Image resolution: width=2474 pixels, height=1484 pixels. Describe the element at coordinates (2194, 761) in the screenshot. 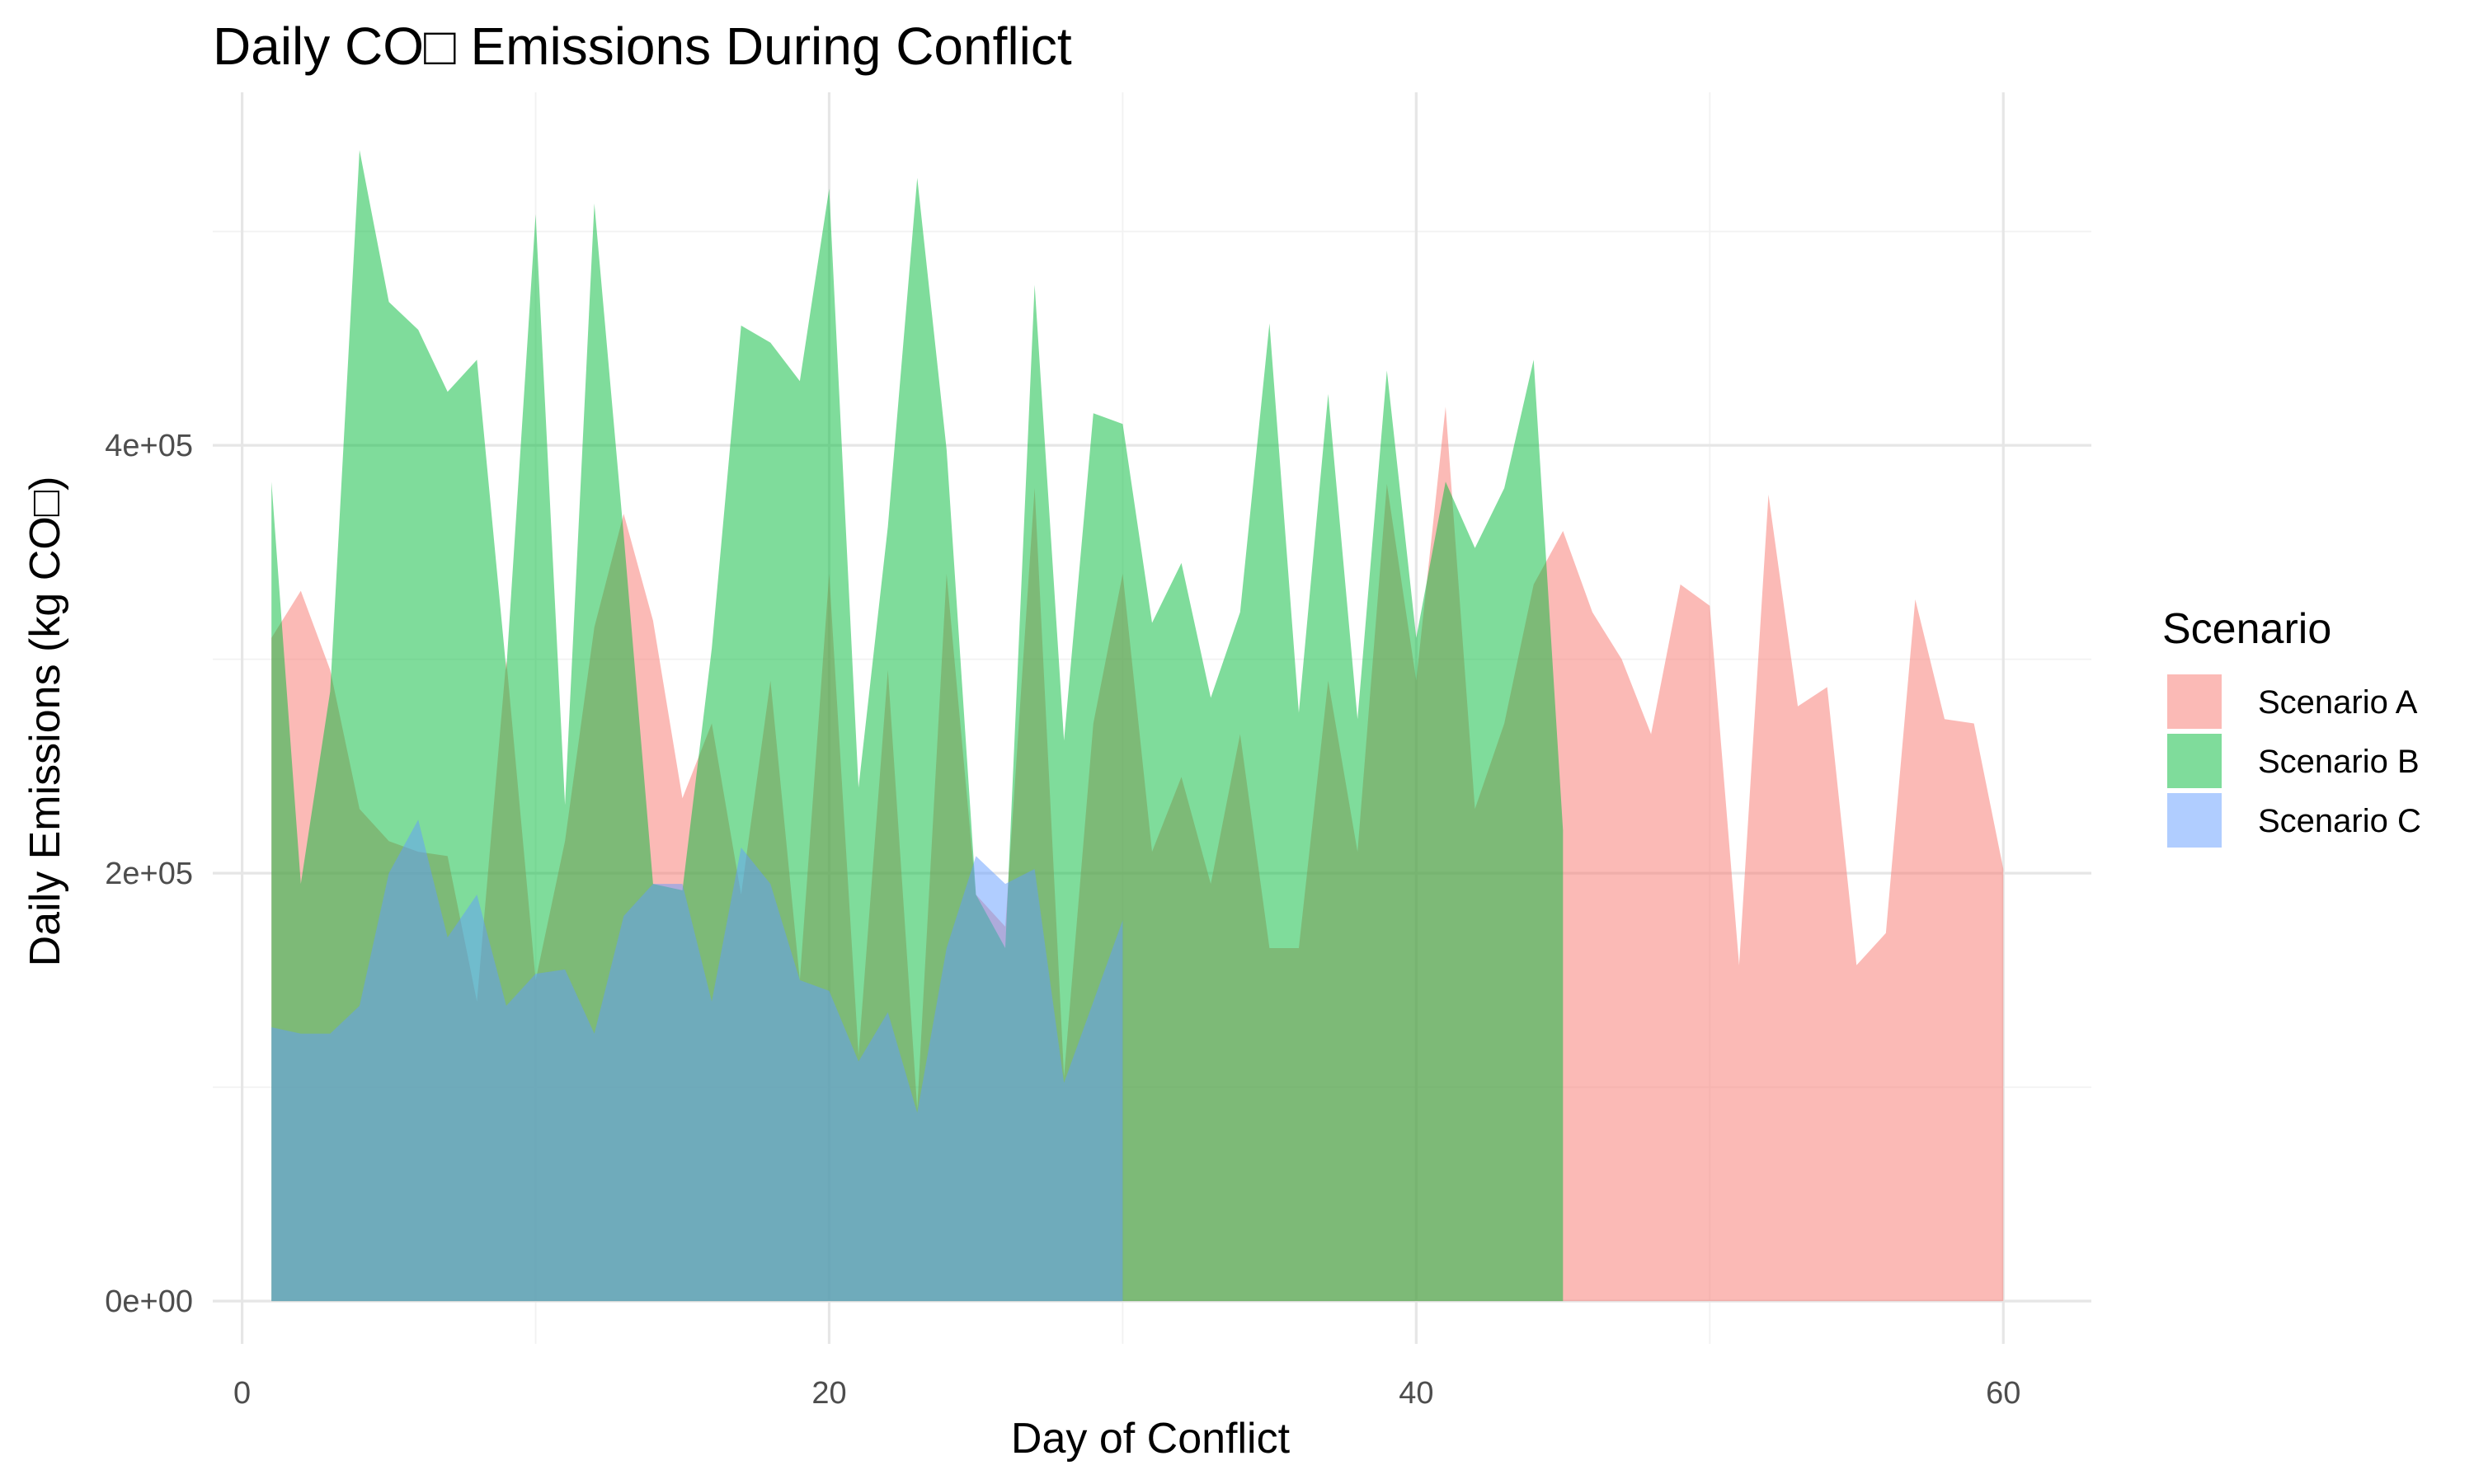

I see `legend-key-scenario-b` at that location.